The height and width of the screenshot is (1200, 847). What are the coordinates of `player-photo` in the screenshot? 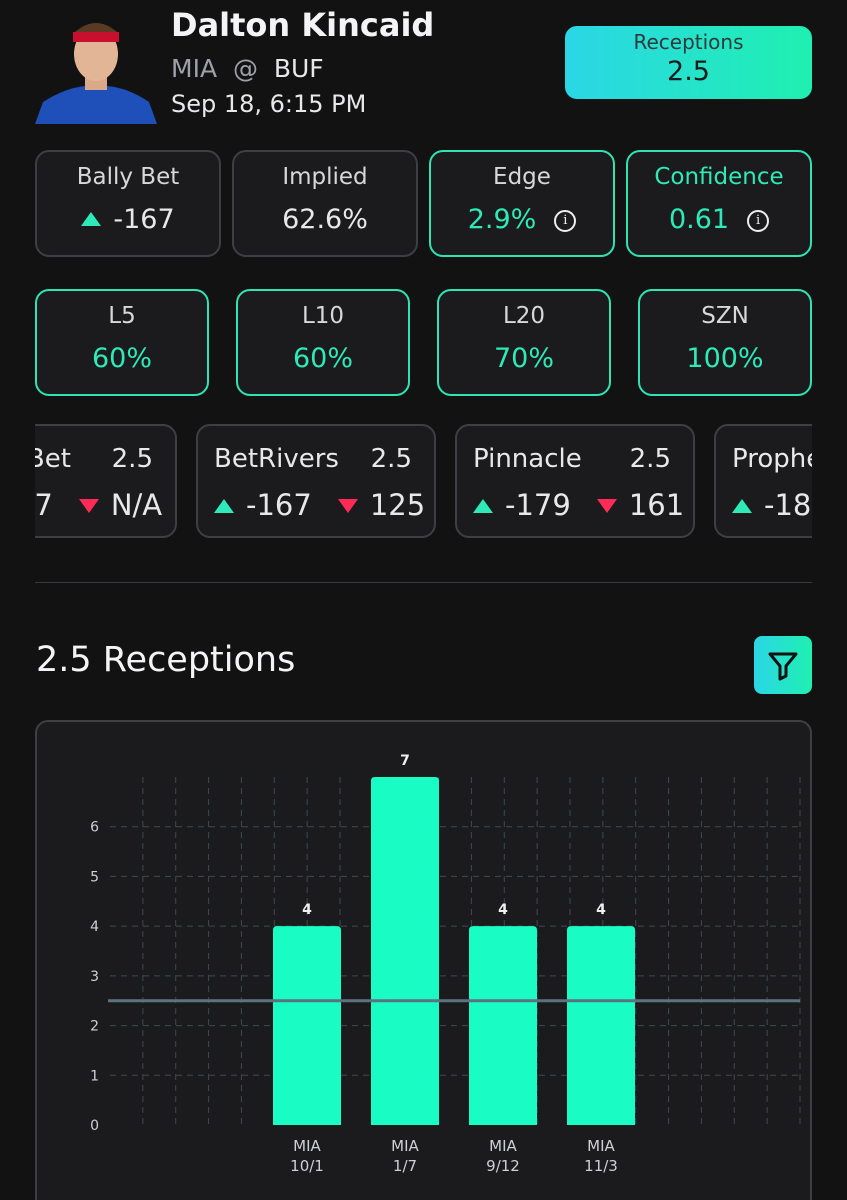 It's located at (96, 67).